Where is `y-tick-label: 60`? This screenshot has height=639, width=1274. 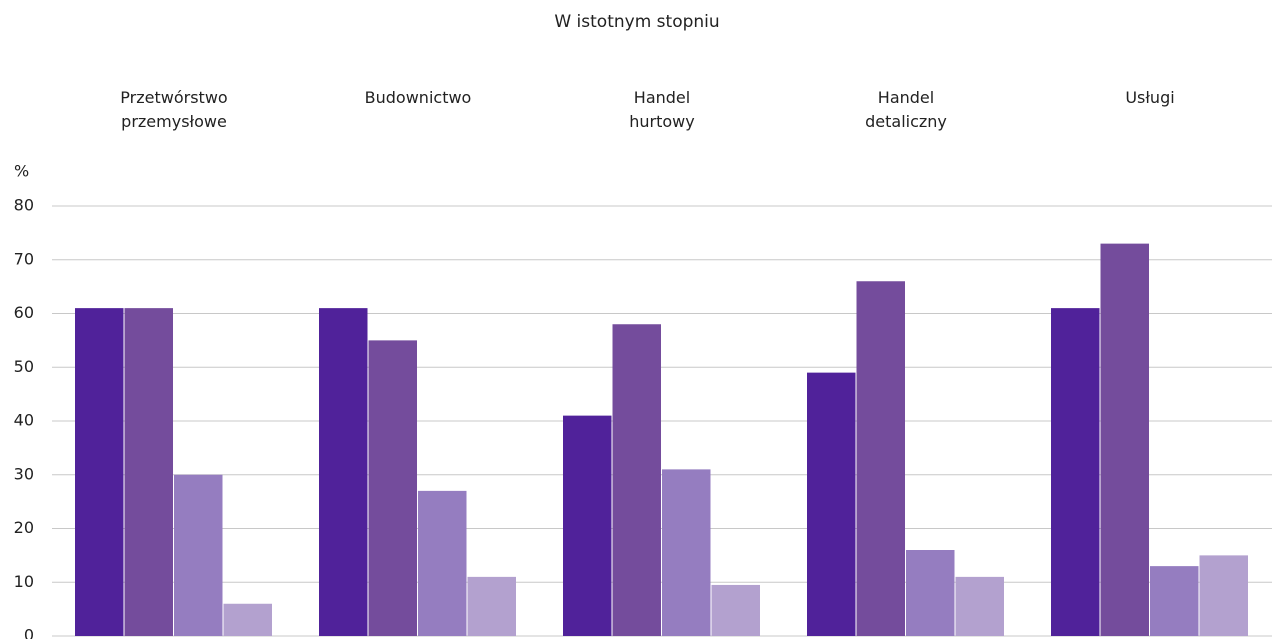
y-tick-label: 60 is located at coordinates (24, 312).